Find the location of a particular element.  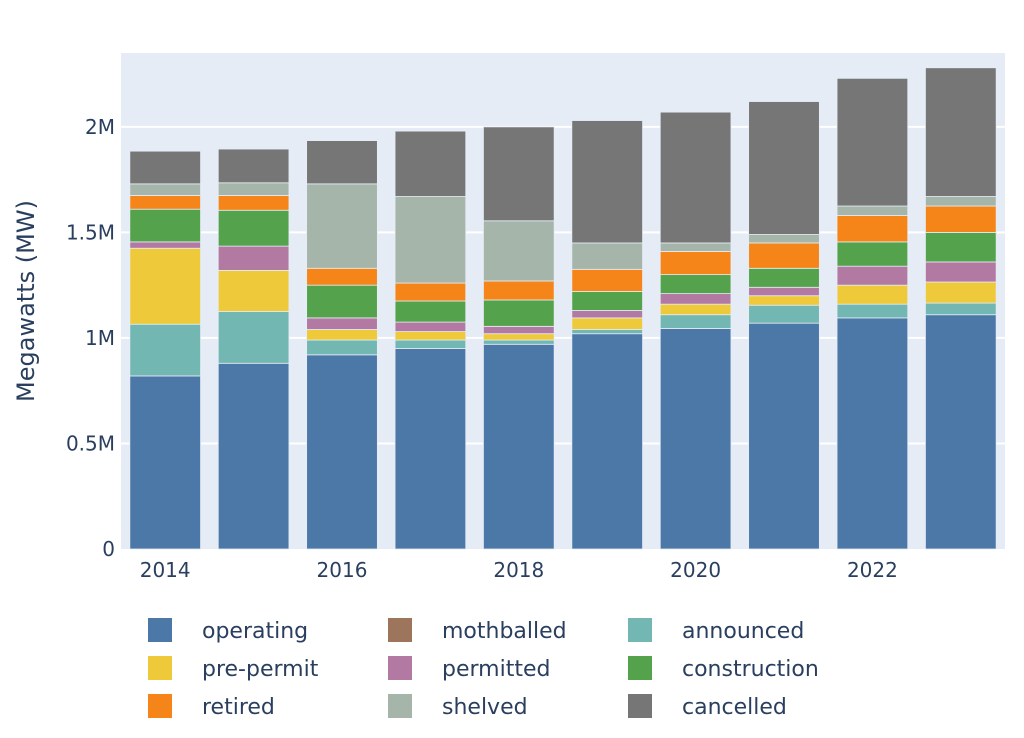

legend-item-cancelled: cancelled is located at coordinates (707, 707).